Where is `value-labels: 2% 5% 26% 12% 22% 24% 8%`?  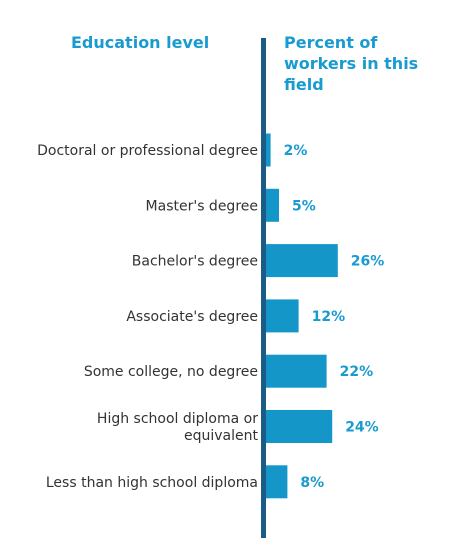 value-labels: 2% 5% 26% 12% 22% 24% 8% is located at coordinates (334, 317).